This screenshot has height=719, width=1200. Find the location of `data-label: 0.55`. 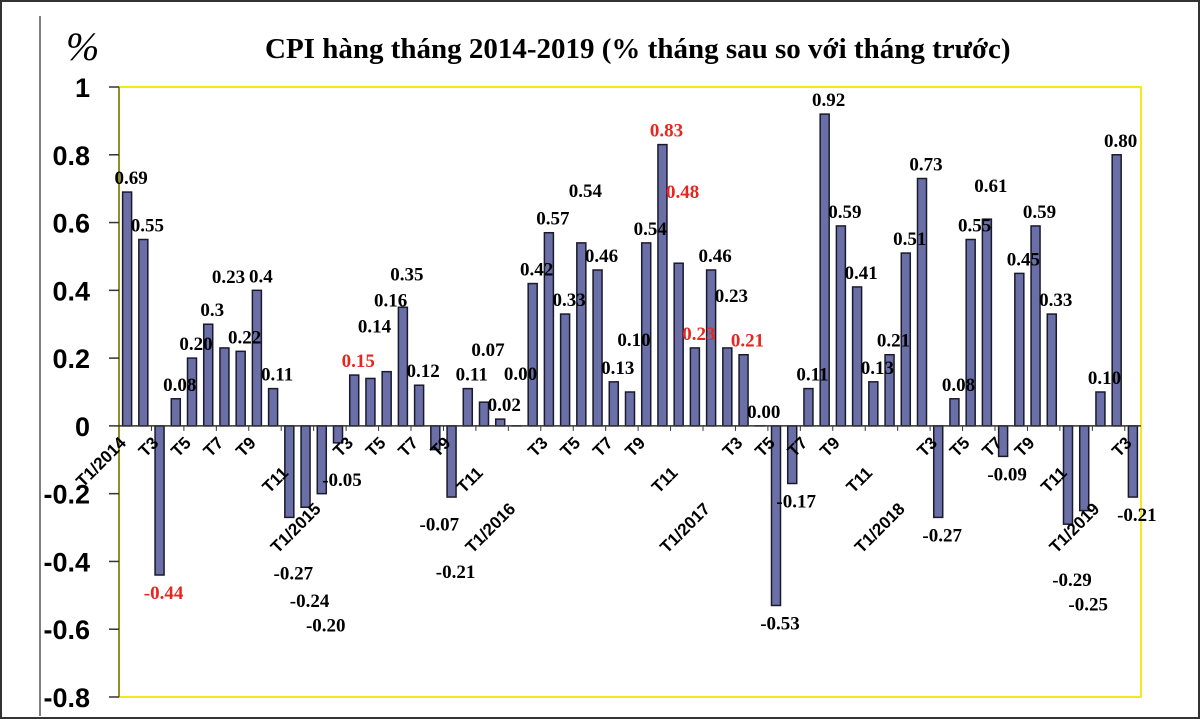

data-label: 0.55 is located at coordinates (974, 226).